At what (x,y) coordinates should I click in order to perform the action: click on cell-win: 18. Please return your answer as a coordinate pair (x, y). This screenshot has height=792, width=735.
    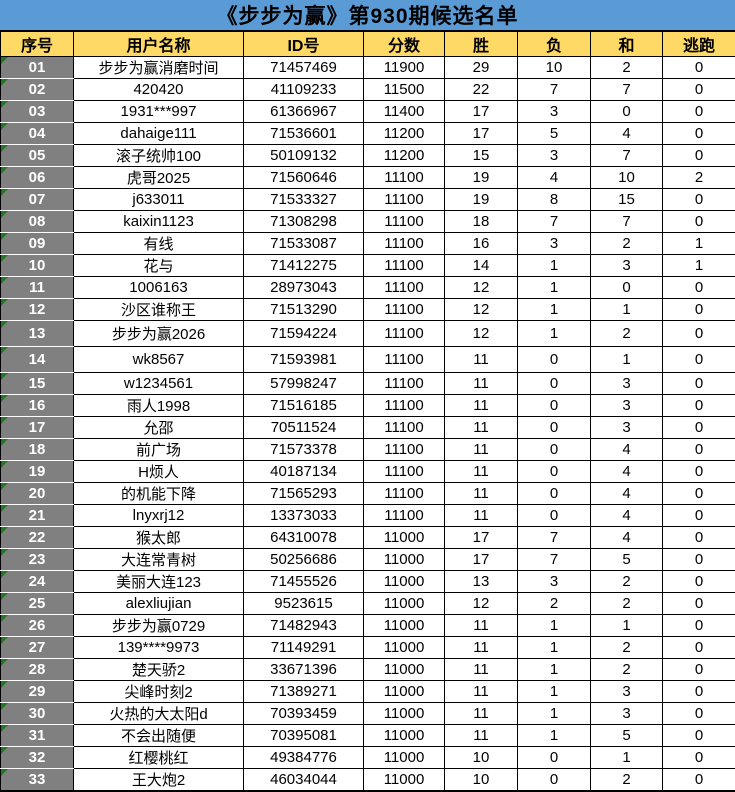
    Looking at the image, I should click on (481, 222).